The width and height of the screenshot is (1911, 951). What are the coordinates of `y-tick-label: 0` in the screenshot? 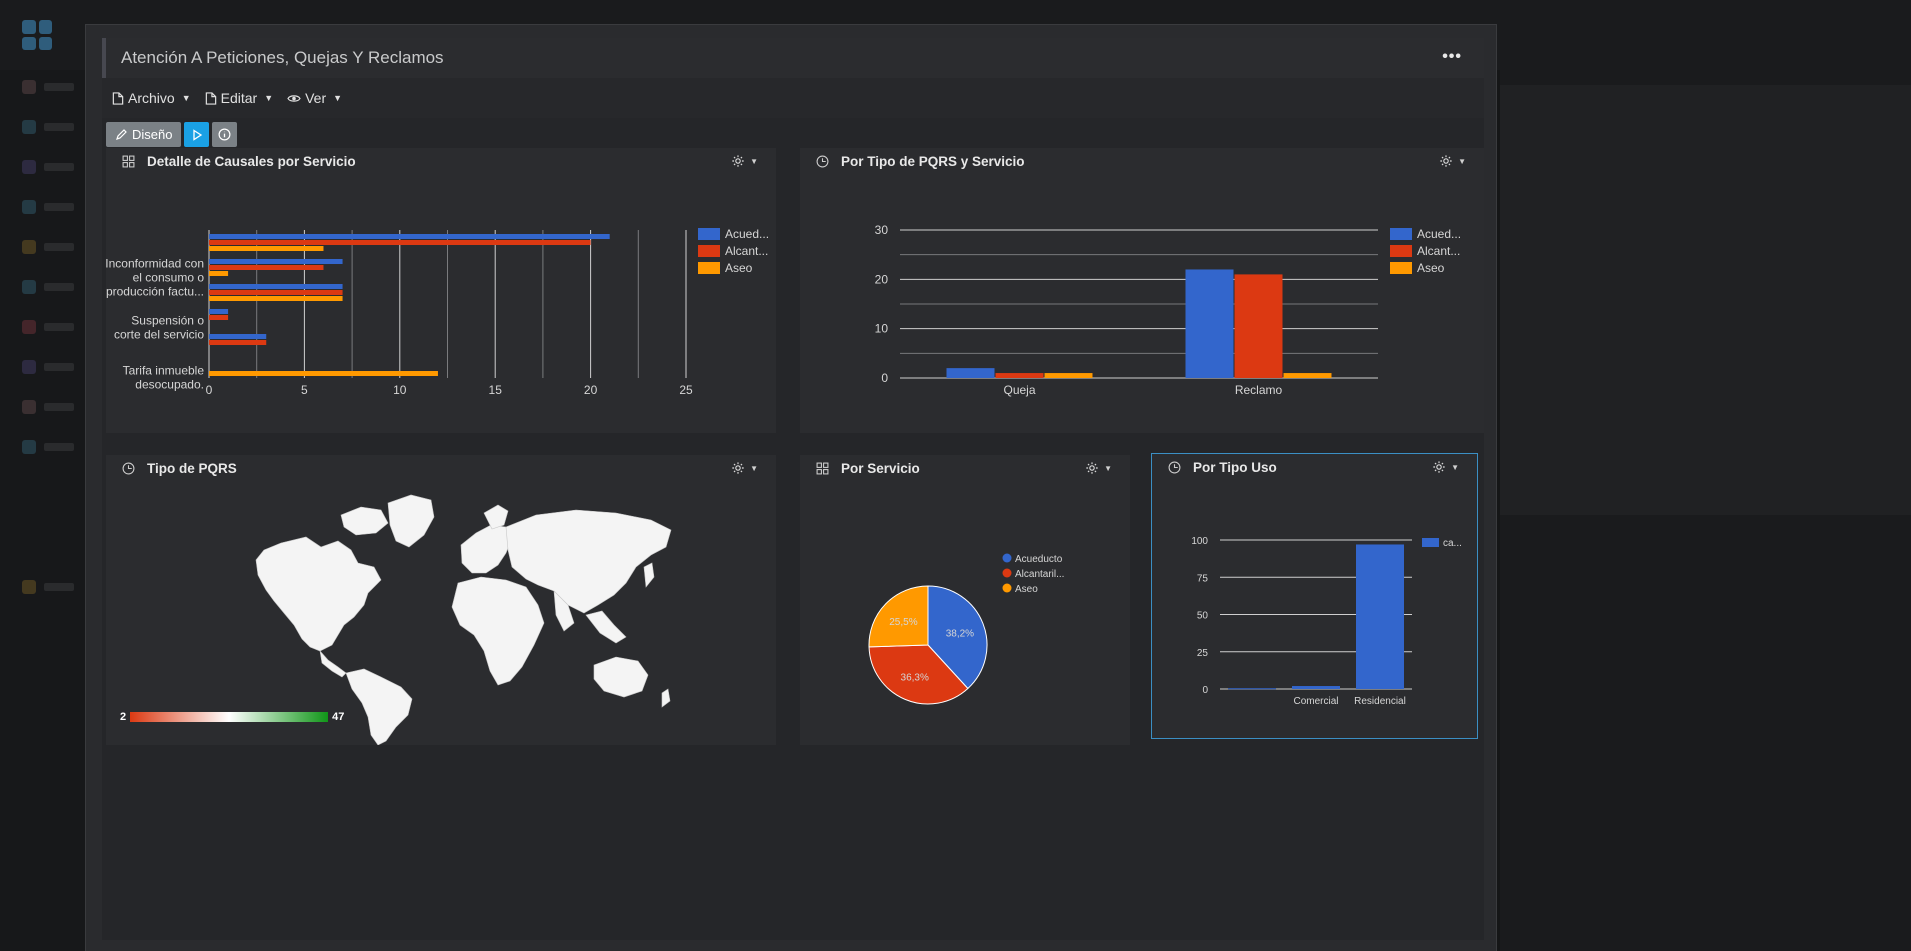 It's located at (884, 378).